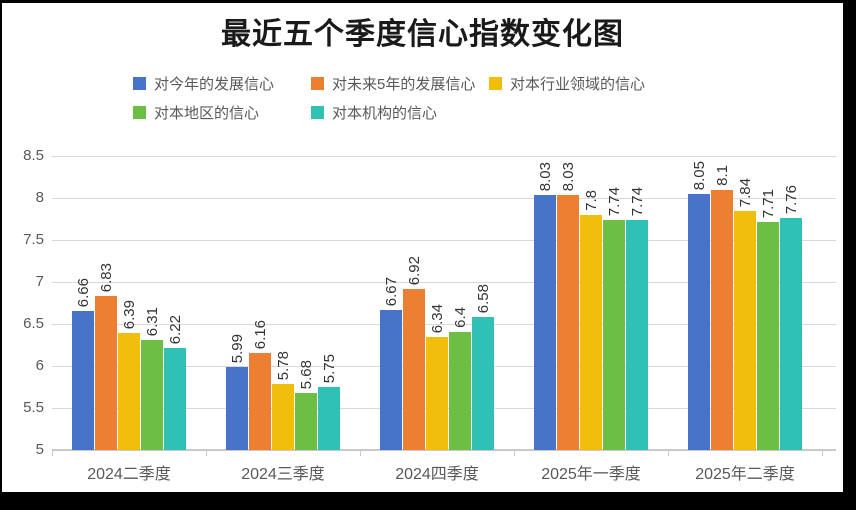  I want to click on bar-data-label: 6.92, so click(414, 270).